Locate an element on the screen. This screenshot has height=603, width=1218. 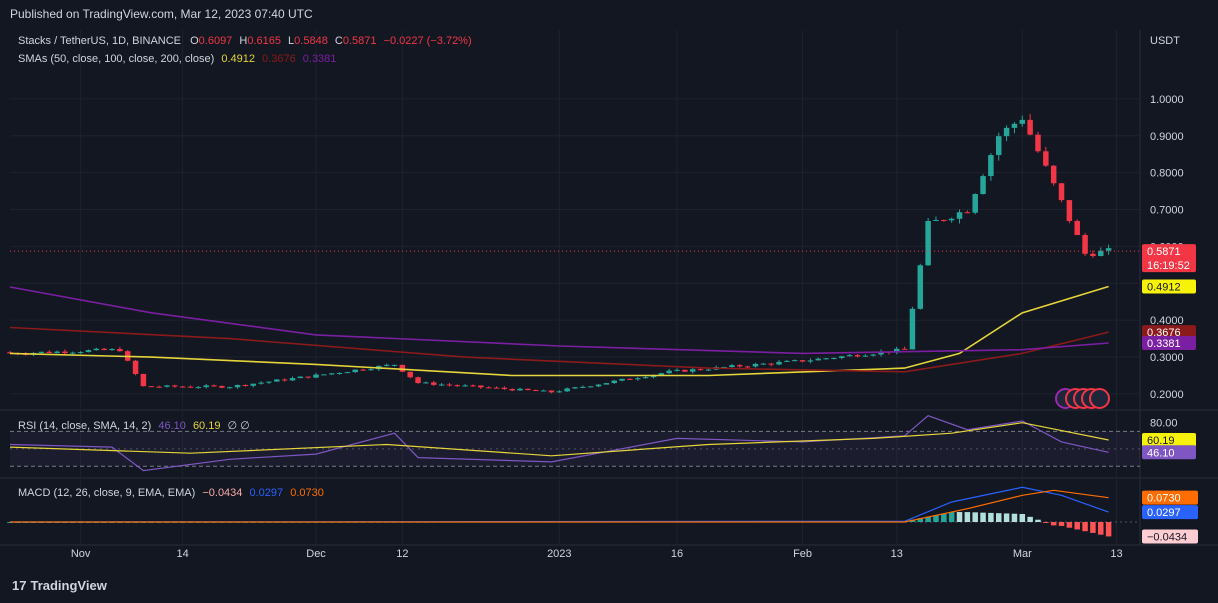
macd-tag is located at coordinates (1170, 512).